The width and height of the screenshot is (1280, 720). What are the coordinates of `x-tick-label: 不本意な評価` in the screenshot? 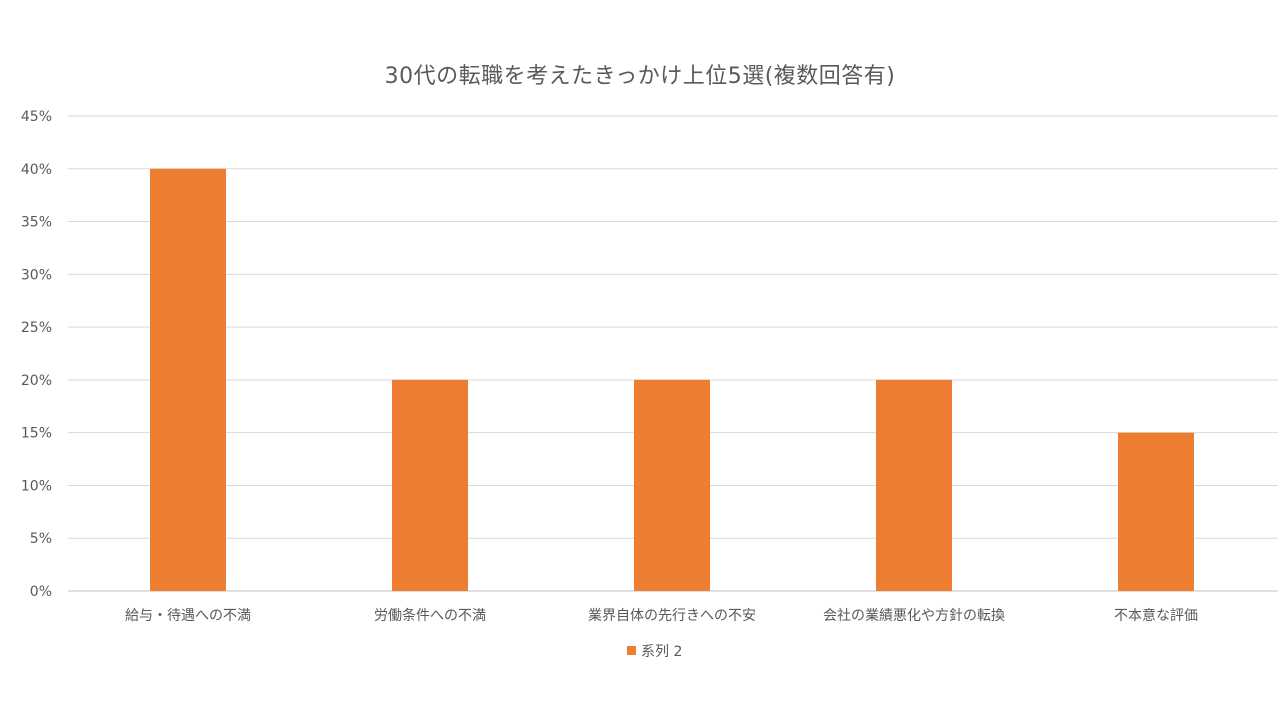 It's located at (1156, 615).